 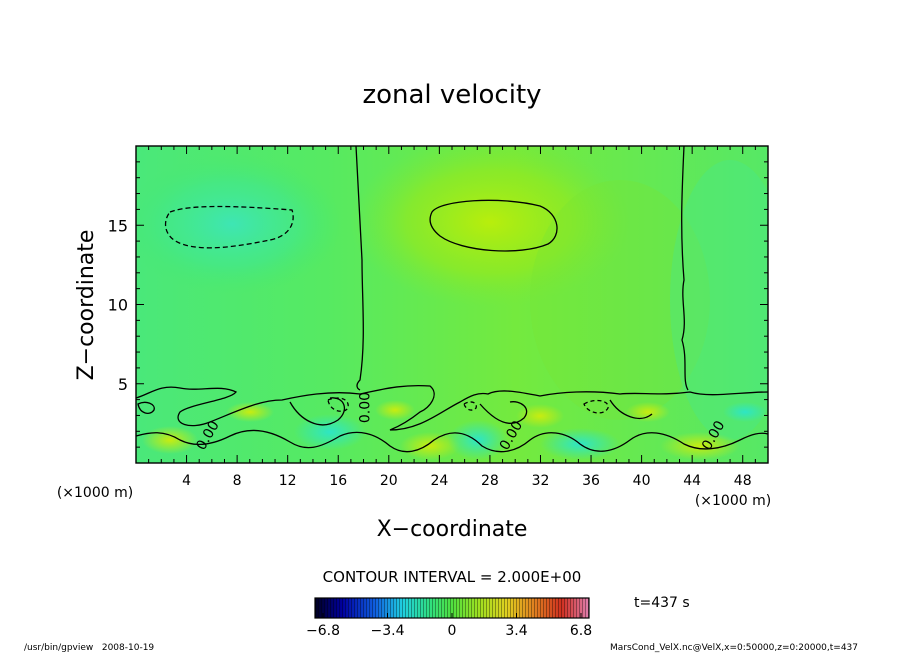 I want to click on positive-velocity-region, so click(x=490, y=226).